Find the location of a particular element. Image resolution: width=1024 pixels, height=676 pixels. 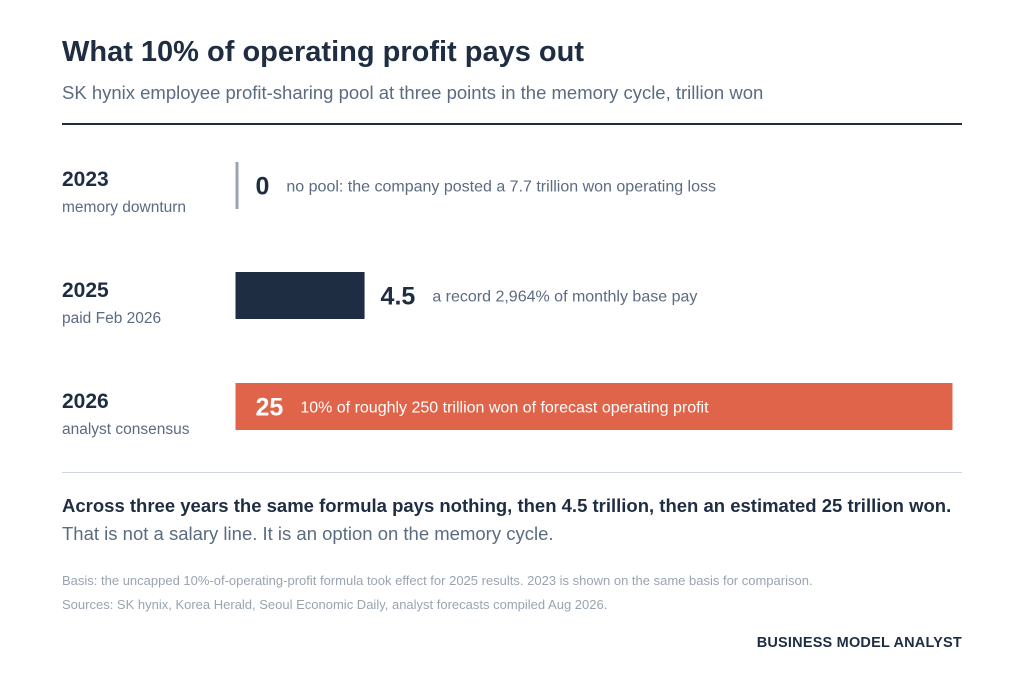

category-sublabel-2026: analyst consensus is located at coordinates (126, 429).